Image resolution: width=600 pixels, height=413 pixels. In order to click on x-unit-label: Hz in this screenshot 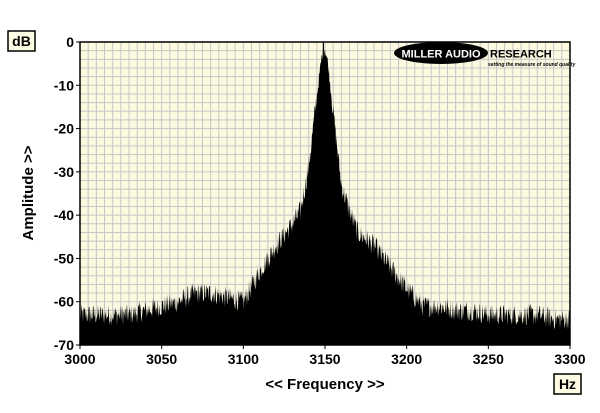, I will do `click(567, 384)`.